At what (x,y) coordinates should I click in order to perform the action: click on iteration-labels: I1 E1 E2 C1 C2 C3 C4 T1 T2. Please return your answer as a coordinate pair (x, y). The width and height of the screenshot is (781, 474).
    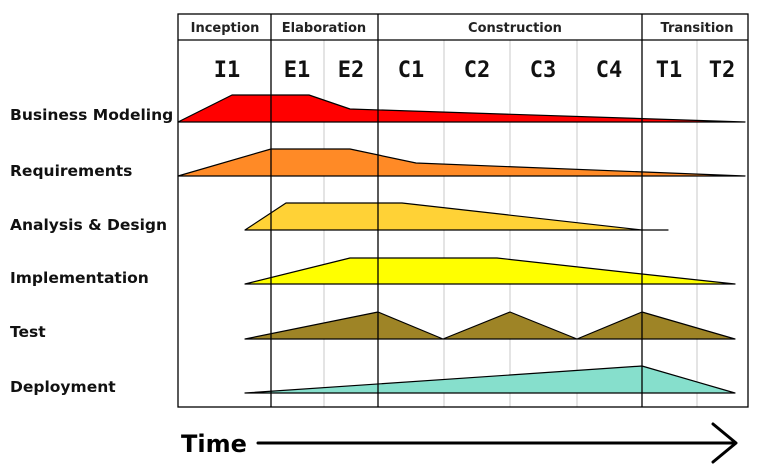
    Looking at the image, I should click on (475, 70).